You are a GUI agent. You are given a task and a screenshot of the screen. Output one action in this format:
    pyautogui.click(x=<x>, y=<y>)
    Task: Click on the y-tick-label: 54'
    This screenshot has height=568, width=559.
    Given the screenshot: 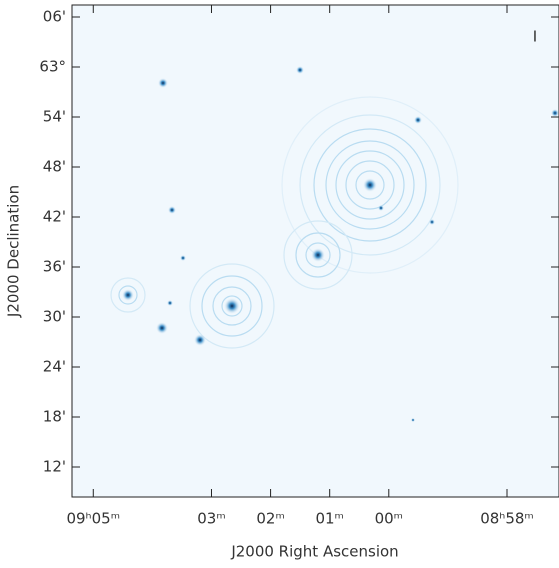 What is the action you would take?
    pyautogui.click(x=54, y=117)
    